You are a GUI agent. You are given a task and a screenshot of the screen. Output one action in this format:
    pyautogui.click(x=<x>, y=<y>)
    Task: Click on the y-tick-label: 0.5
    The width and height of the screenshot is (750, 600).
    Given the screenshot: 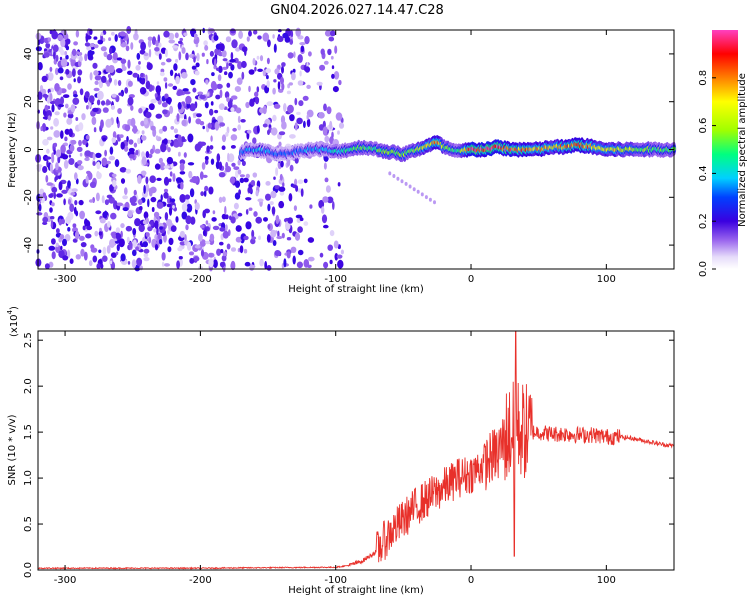 What is the action you would take?
    pyautogui.click(x=28, y=524)
    